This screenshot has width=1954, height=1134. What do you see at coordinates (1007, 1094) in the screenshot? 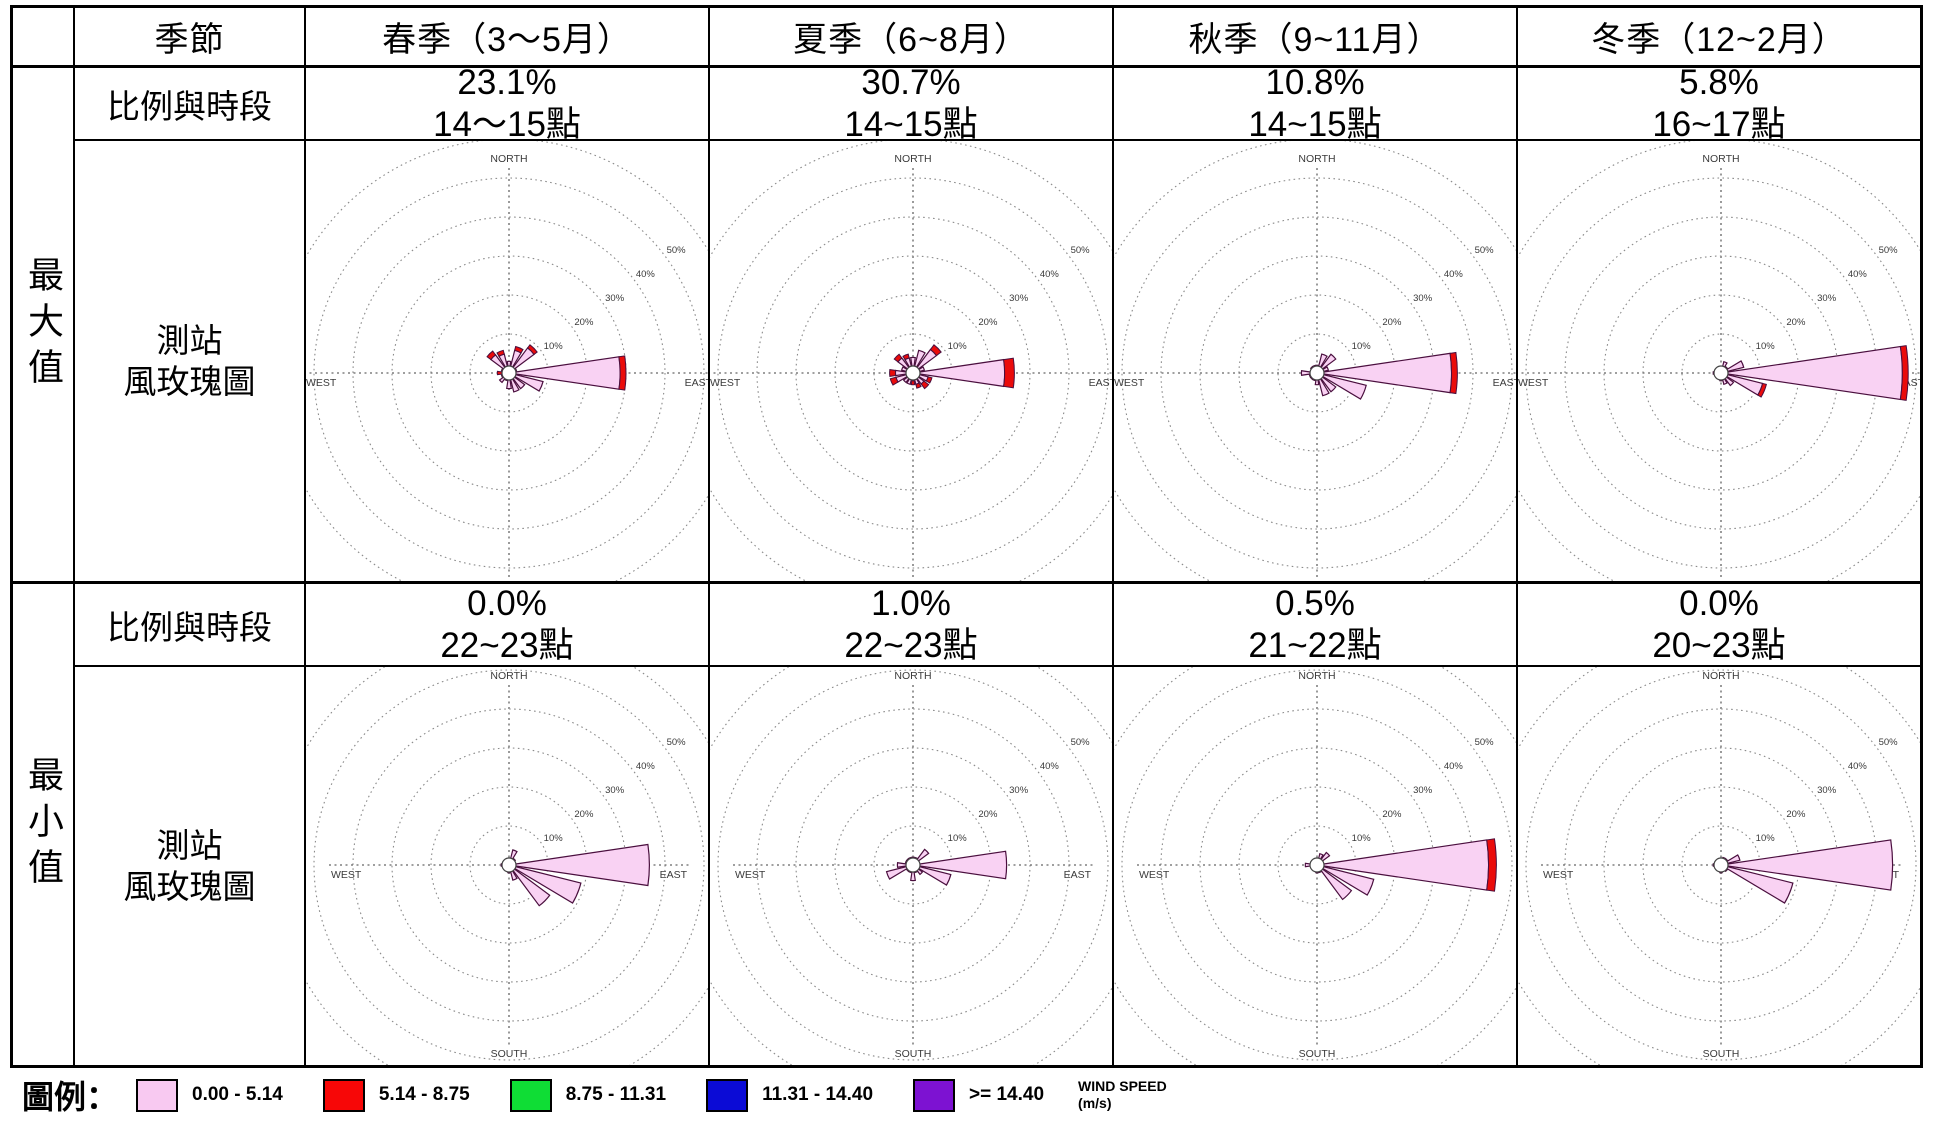
I see `legend-label-band5: >= 14.40` at bounding box center [1007, 1094].